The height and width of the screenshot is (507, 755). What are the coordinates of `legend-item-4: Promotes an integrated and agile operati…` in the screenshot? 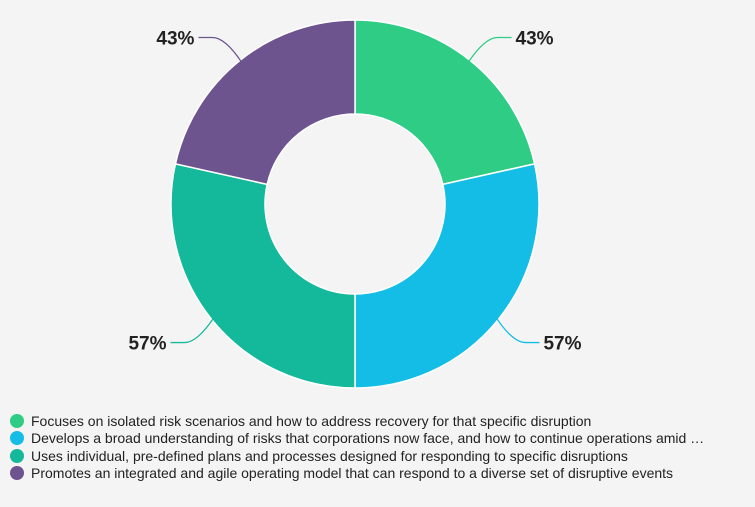 It's located at (380, 474).